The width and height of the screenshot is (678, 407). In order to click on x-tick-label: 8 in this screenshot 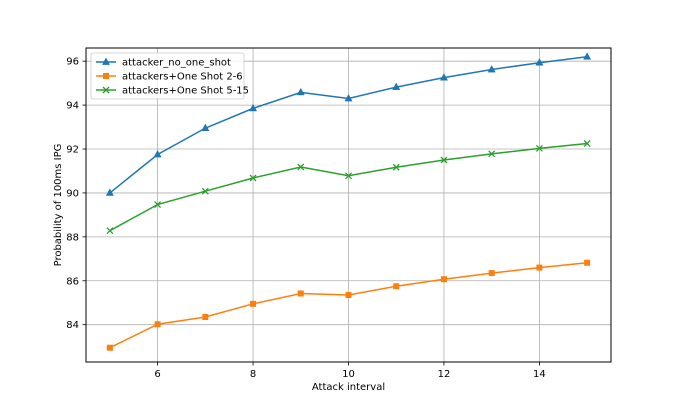, I will do `click(253, 374)`.